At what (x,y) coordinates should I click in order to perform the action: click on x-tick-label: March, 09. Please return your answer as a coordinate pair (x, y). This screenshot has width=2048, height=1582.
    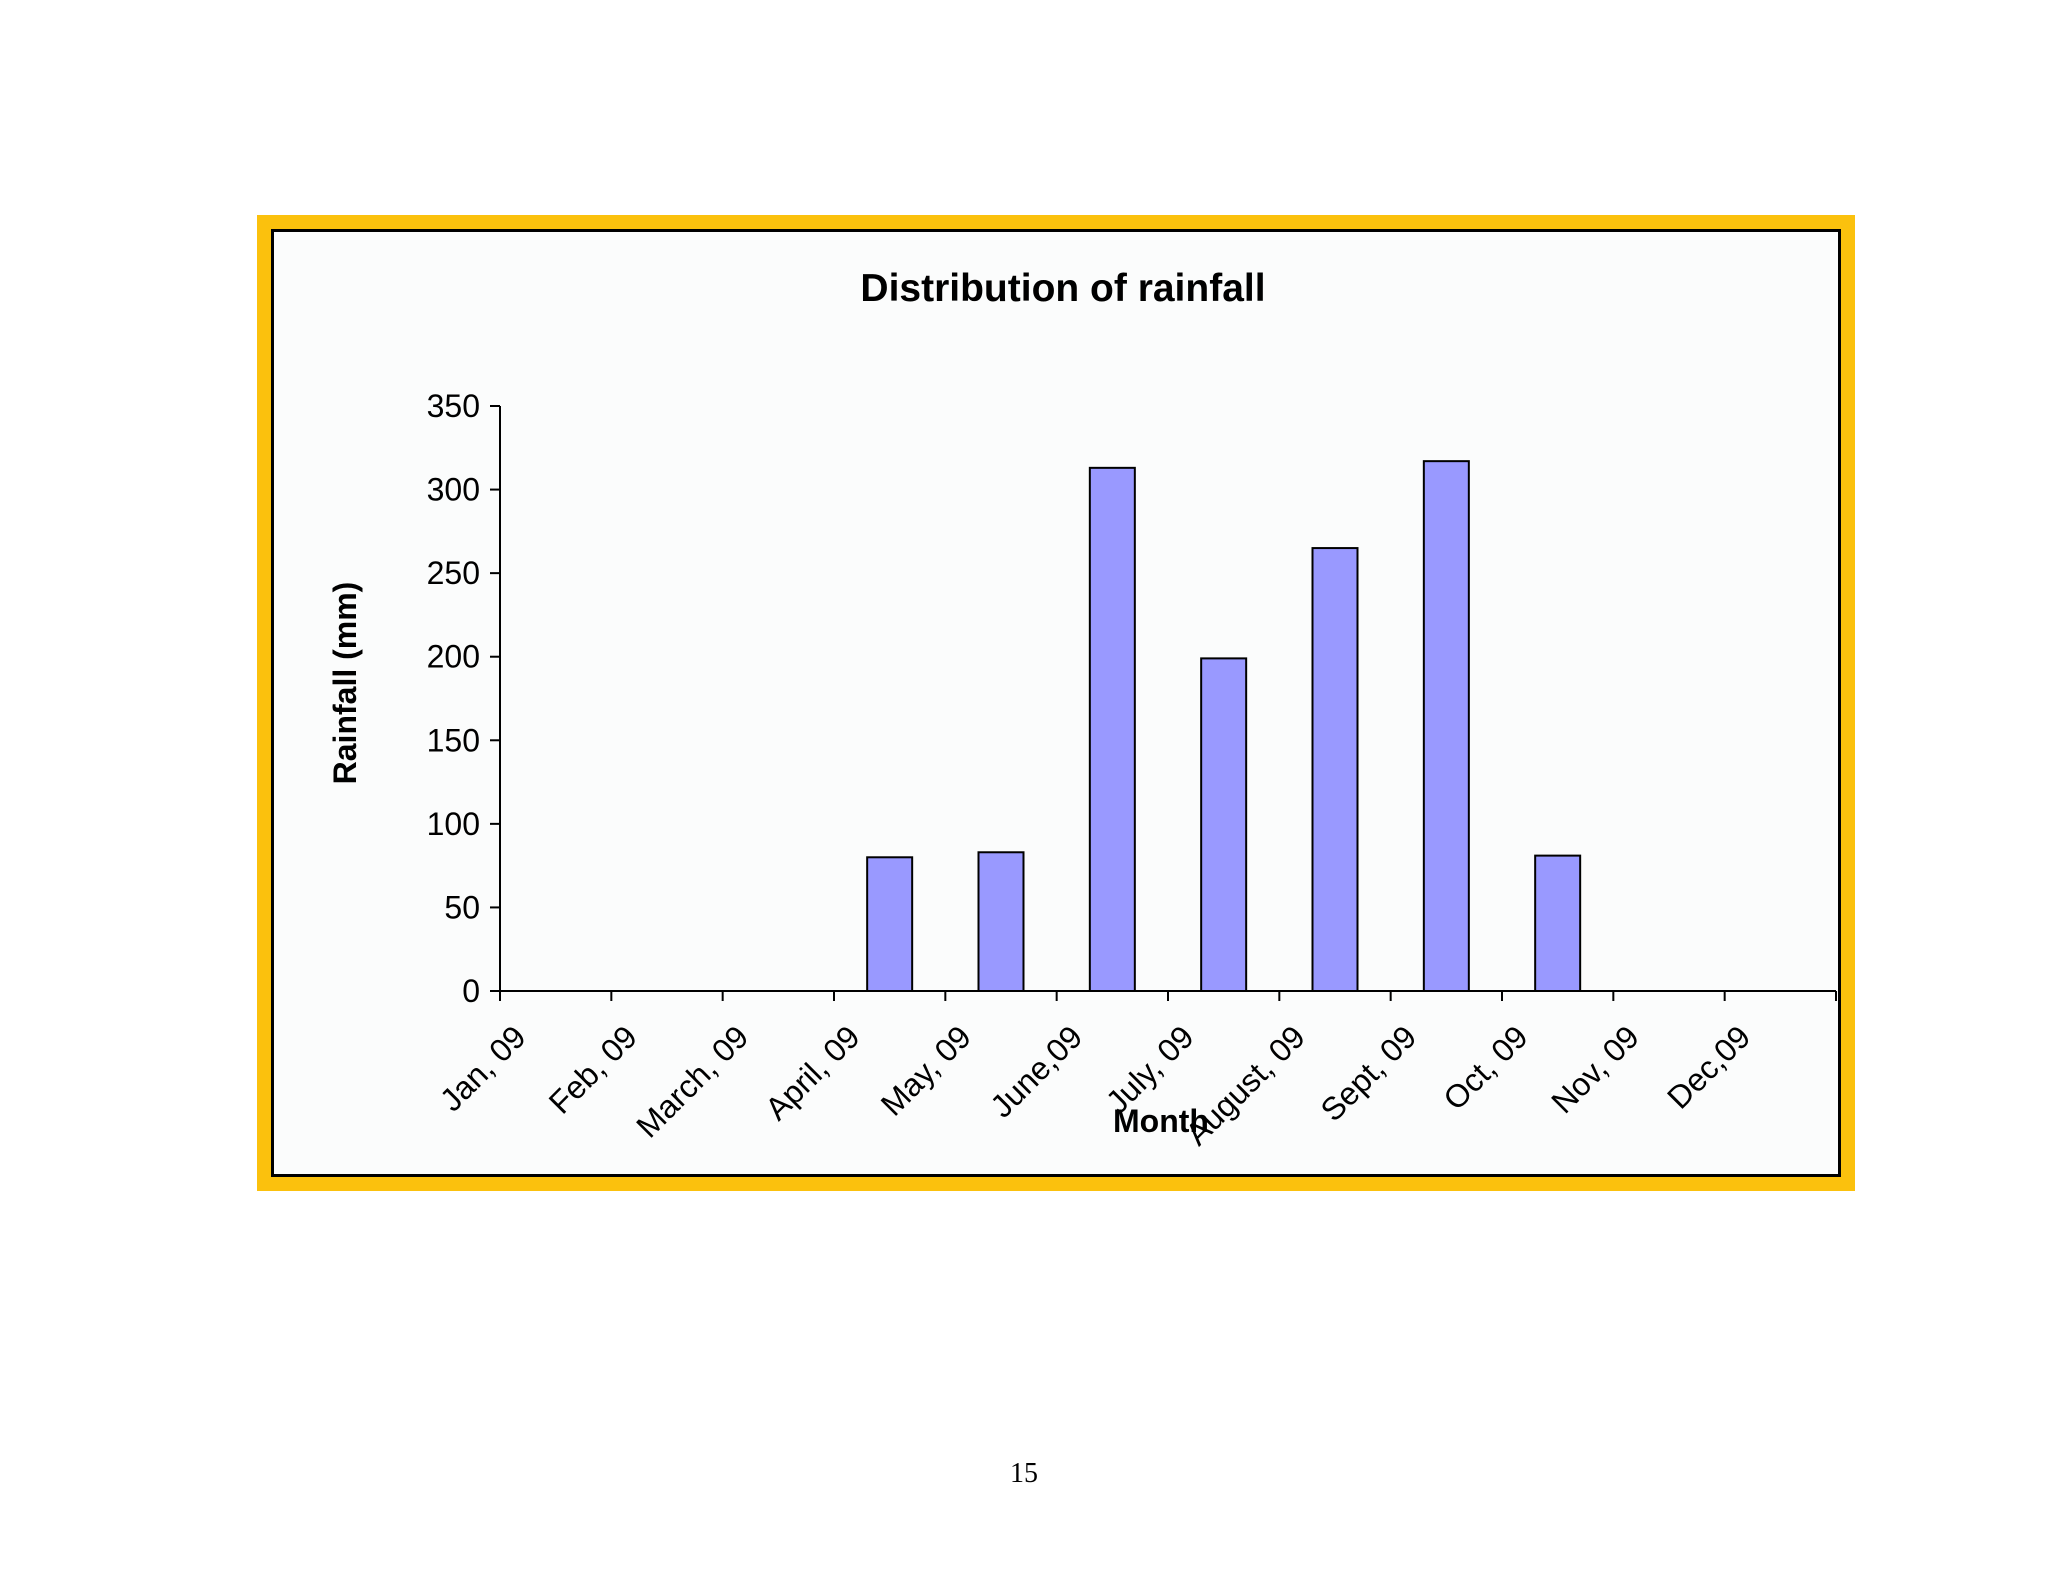
    Looking at the image, I should click on (692, 1081).